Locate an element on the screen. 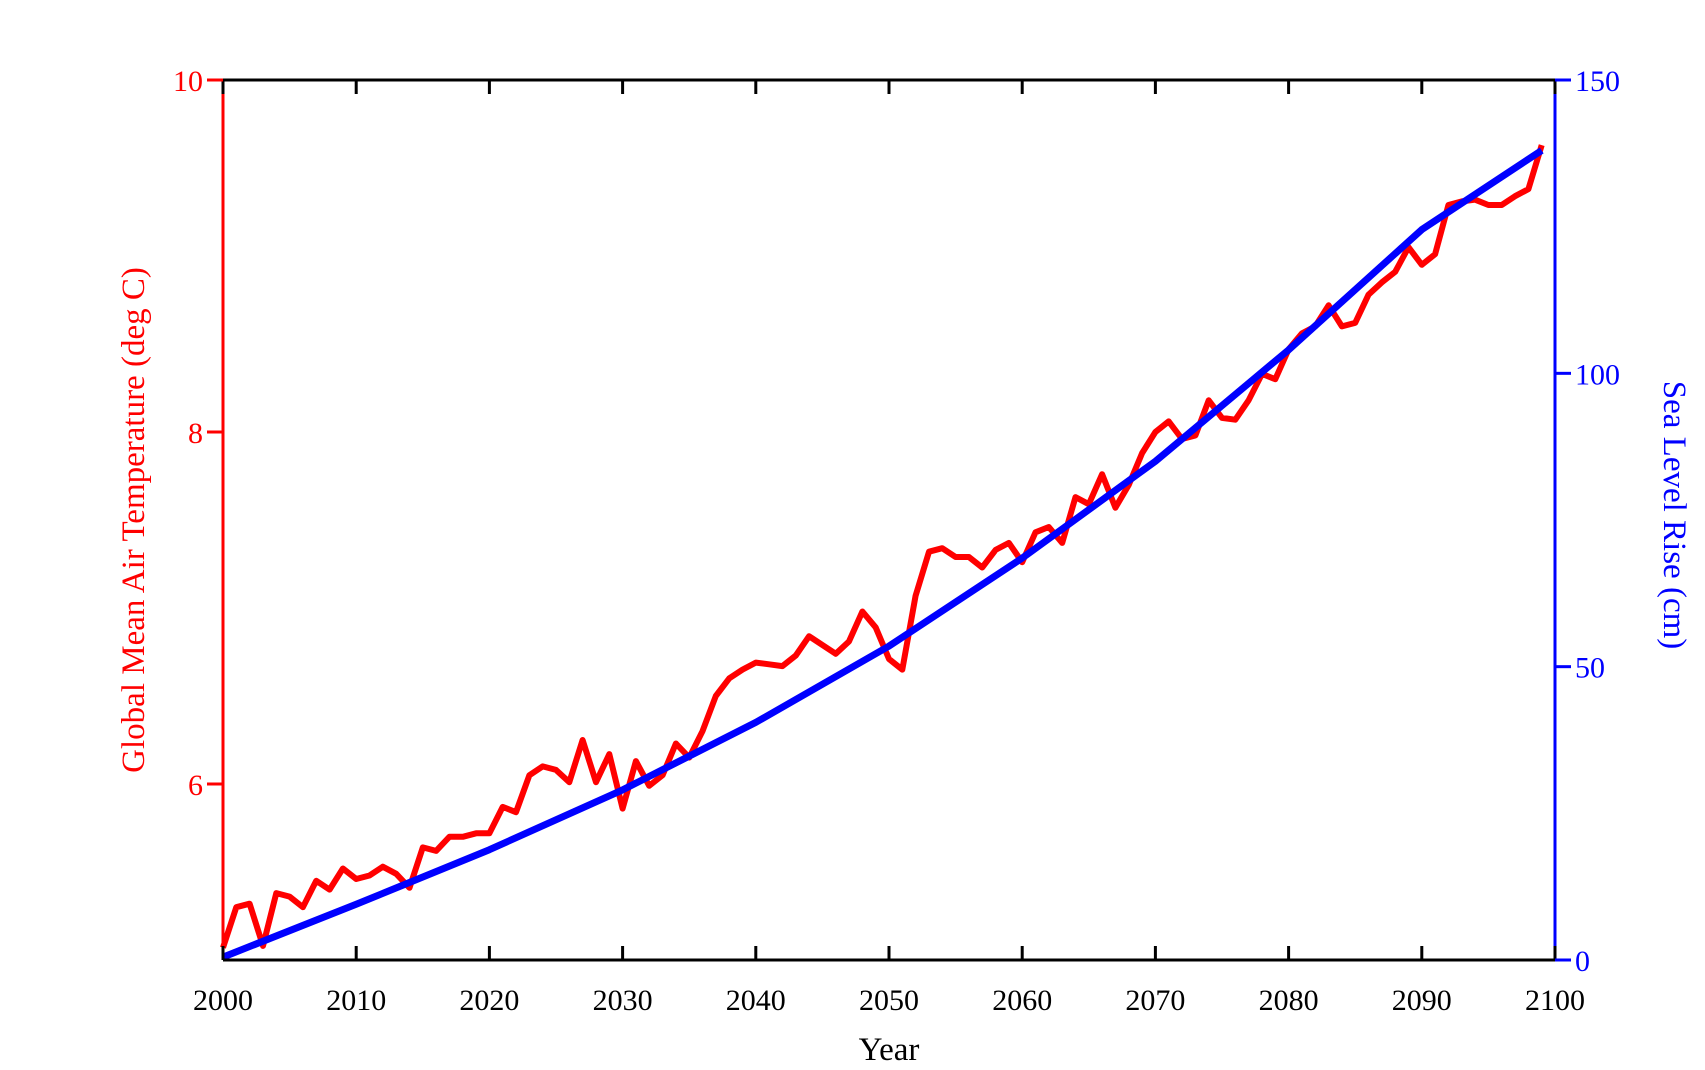 This screenshot has height=1070, width=1705. x-tick-label: 2010 is located at coordinates (356, 1000).